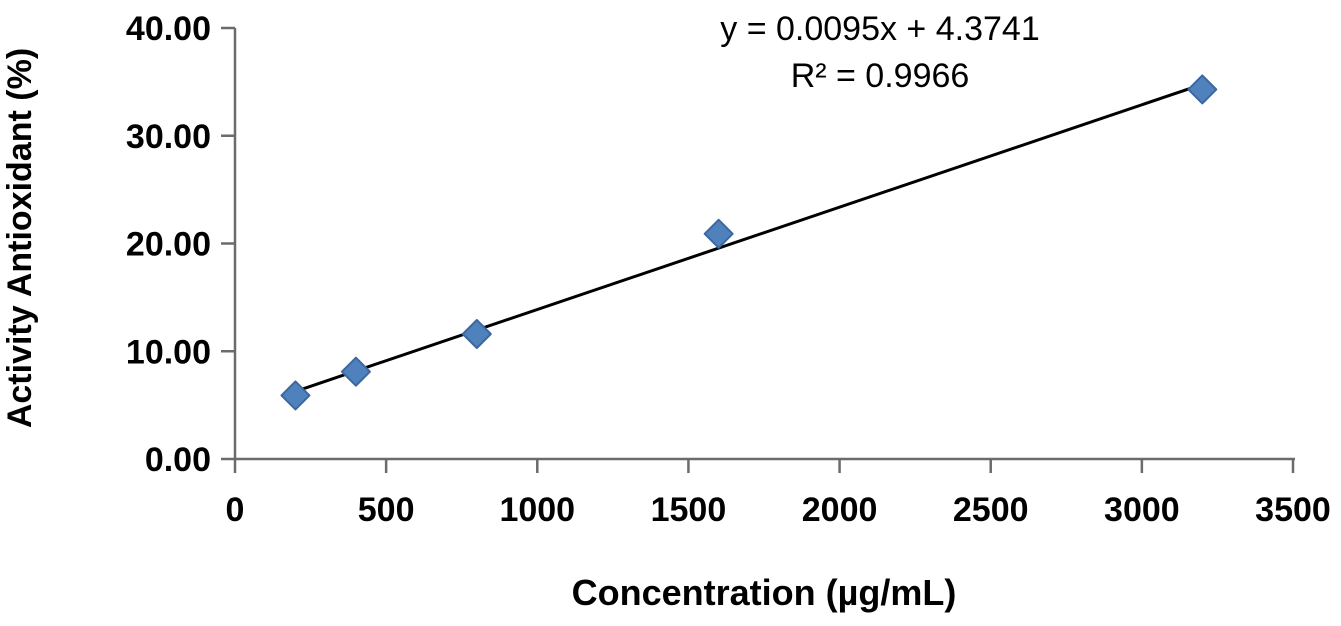 The width and height of the screenshot is (1341, 626). What do you see at coordinates (168, 29) in the screenshot?
I see `y-tick-label: 40.00` at bounding box center [168, 29].